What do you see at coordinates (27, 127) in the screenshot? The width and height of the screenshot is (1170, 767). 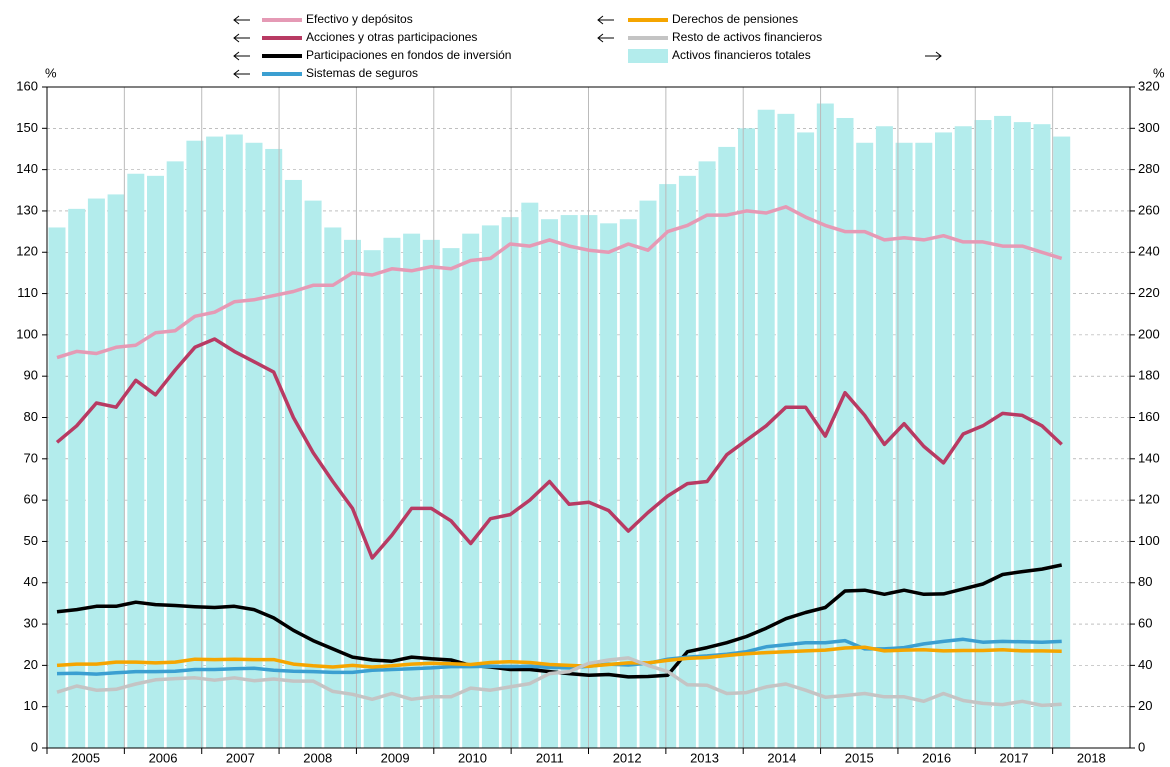 I see `y-tick-label: 150` at bounding box center [27, 127].